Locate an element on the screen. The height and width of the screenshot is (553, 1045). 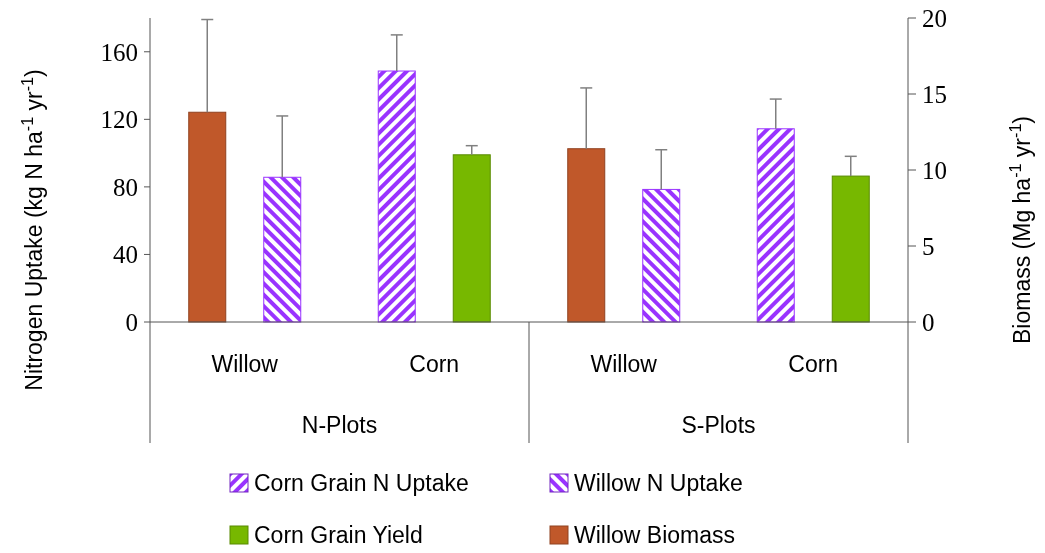
y2-tick-label: 15 is located at coordinates (934, 94).